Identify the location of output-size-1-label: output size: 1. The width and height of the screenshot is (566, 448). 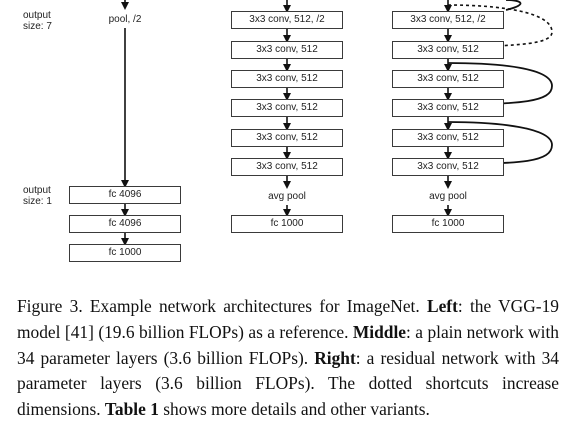
(37, 196).